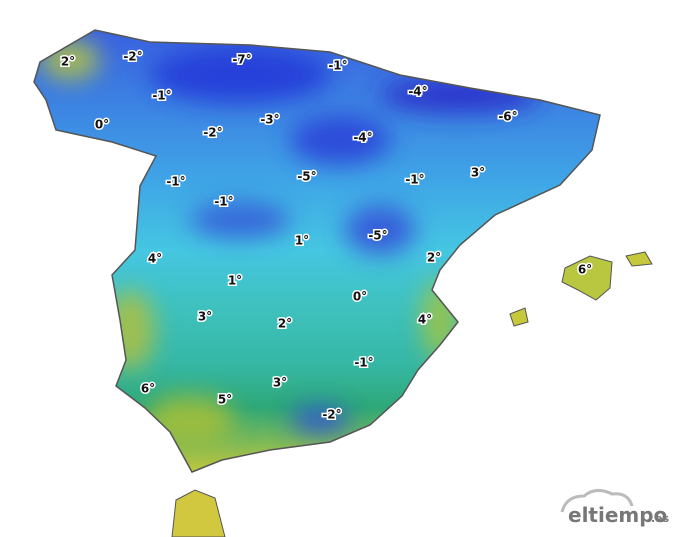  What do you see at coordinates (241, 60) in the screenshot?
I see `temperature-label: -7°` at bounding box center [241, 60].